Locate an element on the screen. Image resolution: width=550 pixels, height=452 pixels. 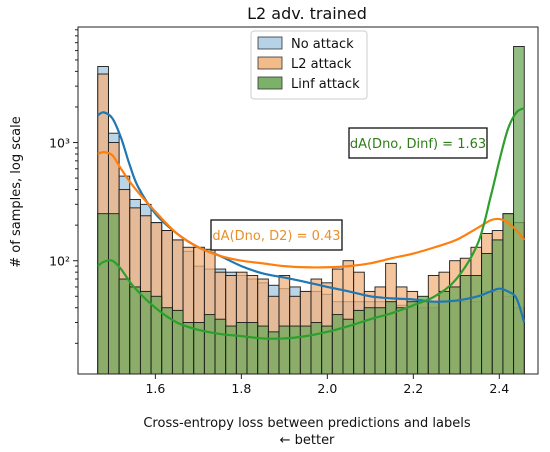
x-tick-label: 2.0 is located at coordinates (327, 388).